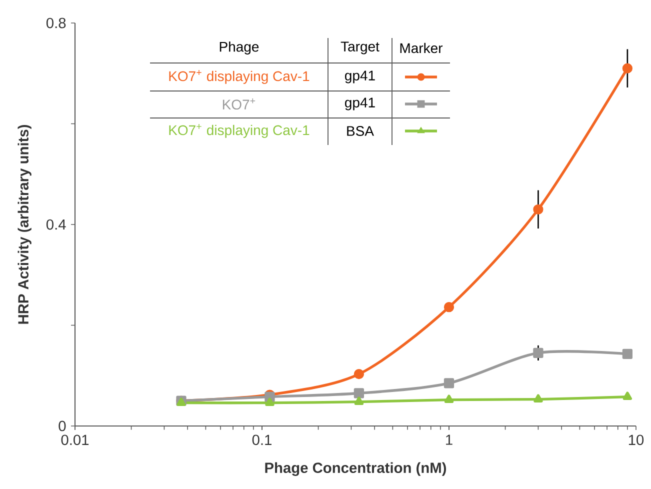 The width and height of the screenshot is (651, 489). What do you see at coordinates (75, 440) in the screenshot?
I see `x-tick-label: 0.01` at bounding box center [75, 440].